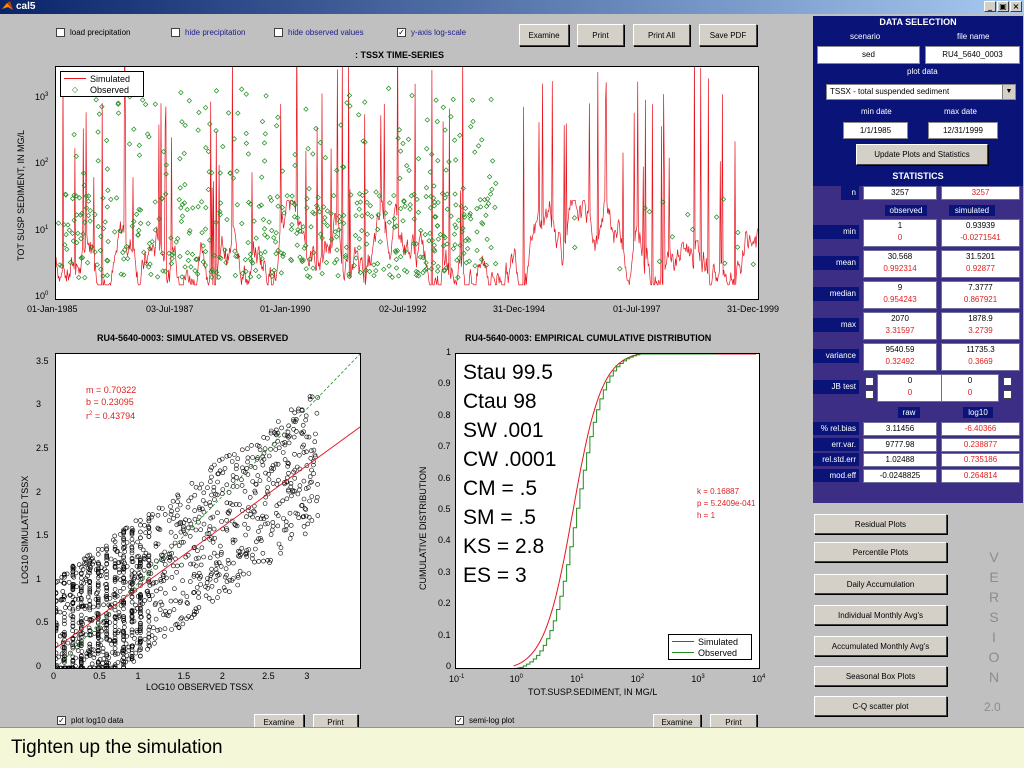 This screenshot has width=1024, height=768. What do you see at coordinates (880, 676) in the screenshot?
I see `seasonal-box-plots-button: Seasonal Box Plots` at bounding box center [880, 676].